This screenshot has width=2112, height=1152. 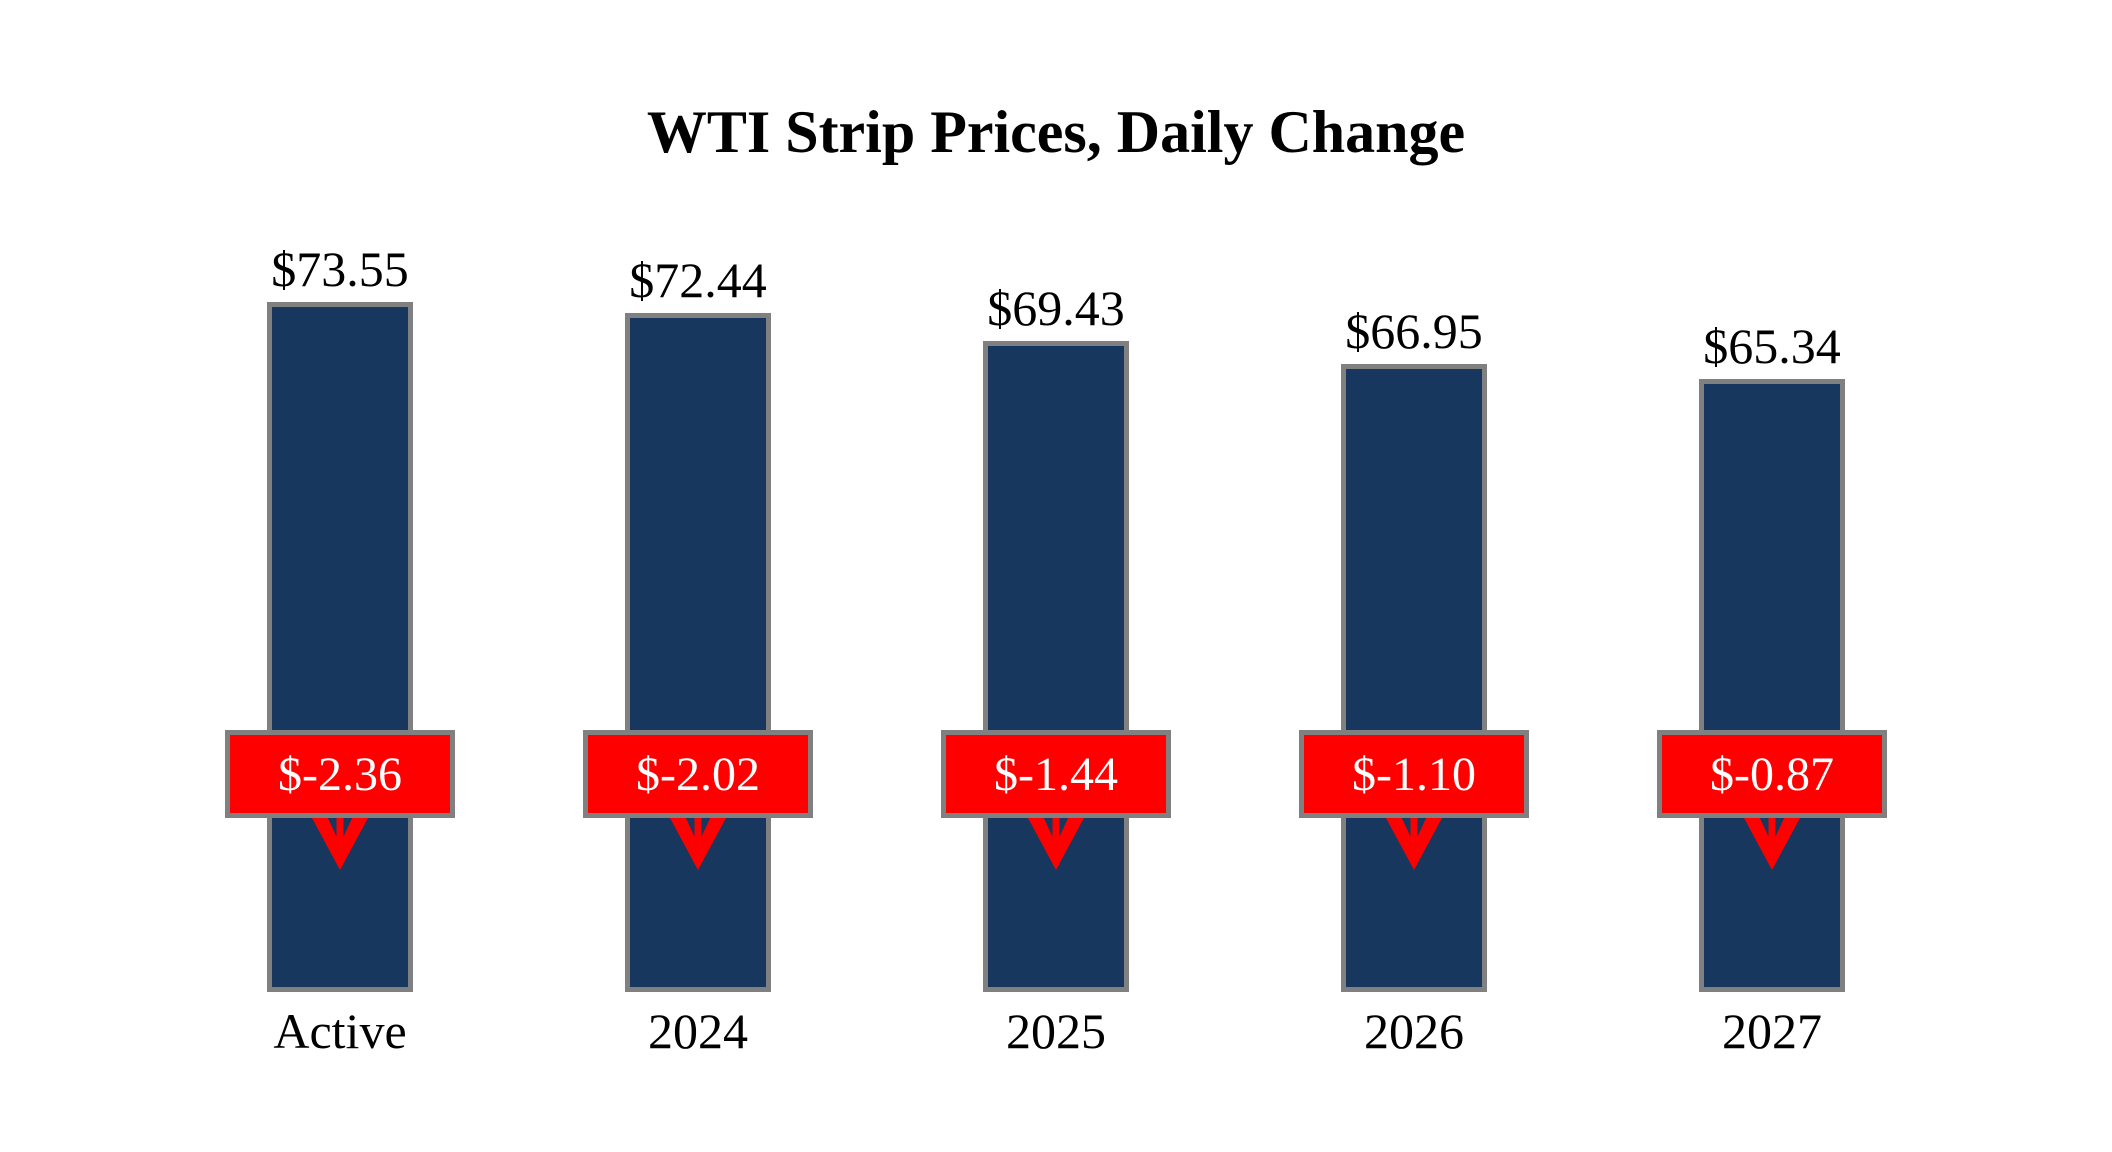 I want to click on bar-category-label: 2024, so click(x=698, y=1031).